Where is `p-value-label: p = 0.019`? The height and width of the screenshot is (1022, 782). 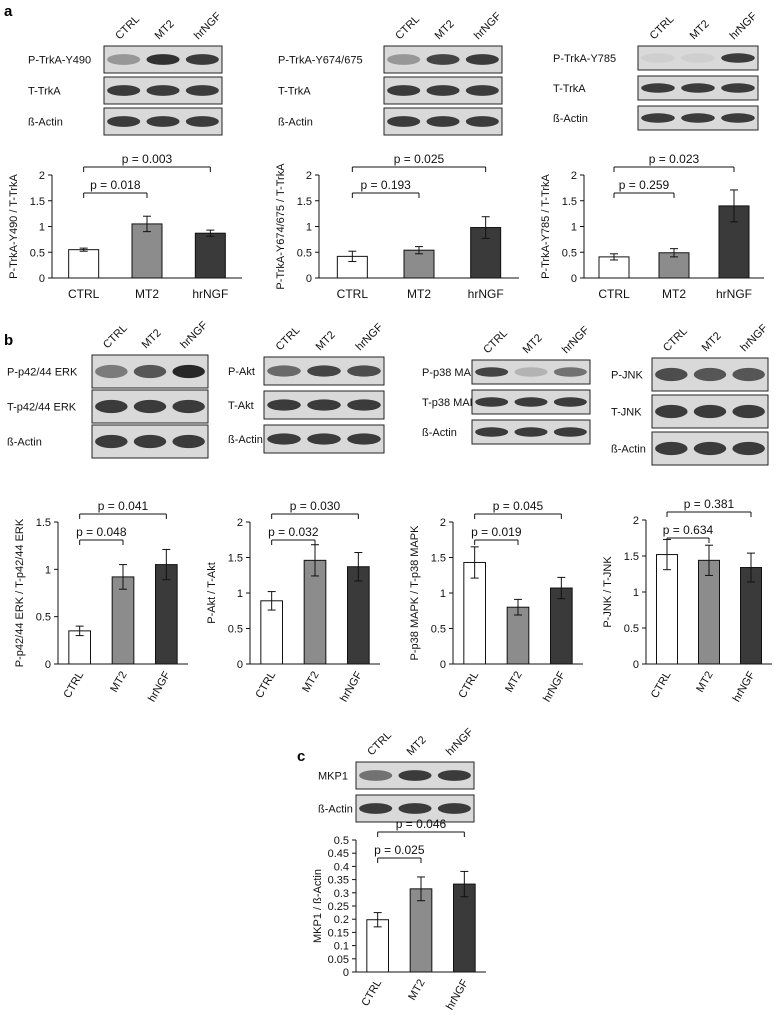
p-value-label: p = 0.019 is located at coordinates (496, 532).